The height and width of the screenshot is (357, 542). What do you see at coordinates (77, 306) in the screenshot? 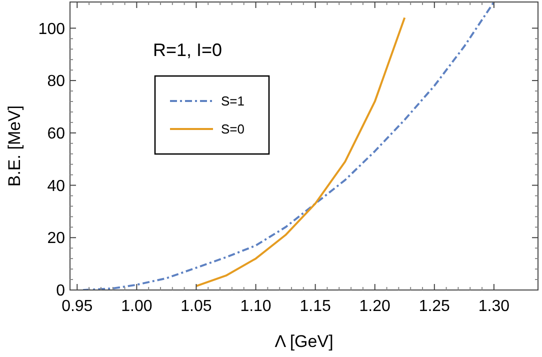
I see `x-tick-label: 0.95` at bounding box center [77, 306].